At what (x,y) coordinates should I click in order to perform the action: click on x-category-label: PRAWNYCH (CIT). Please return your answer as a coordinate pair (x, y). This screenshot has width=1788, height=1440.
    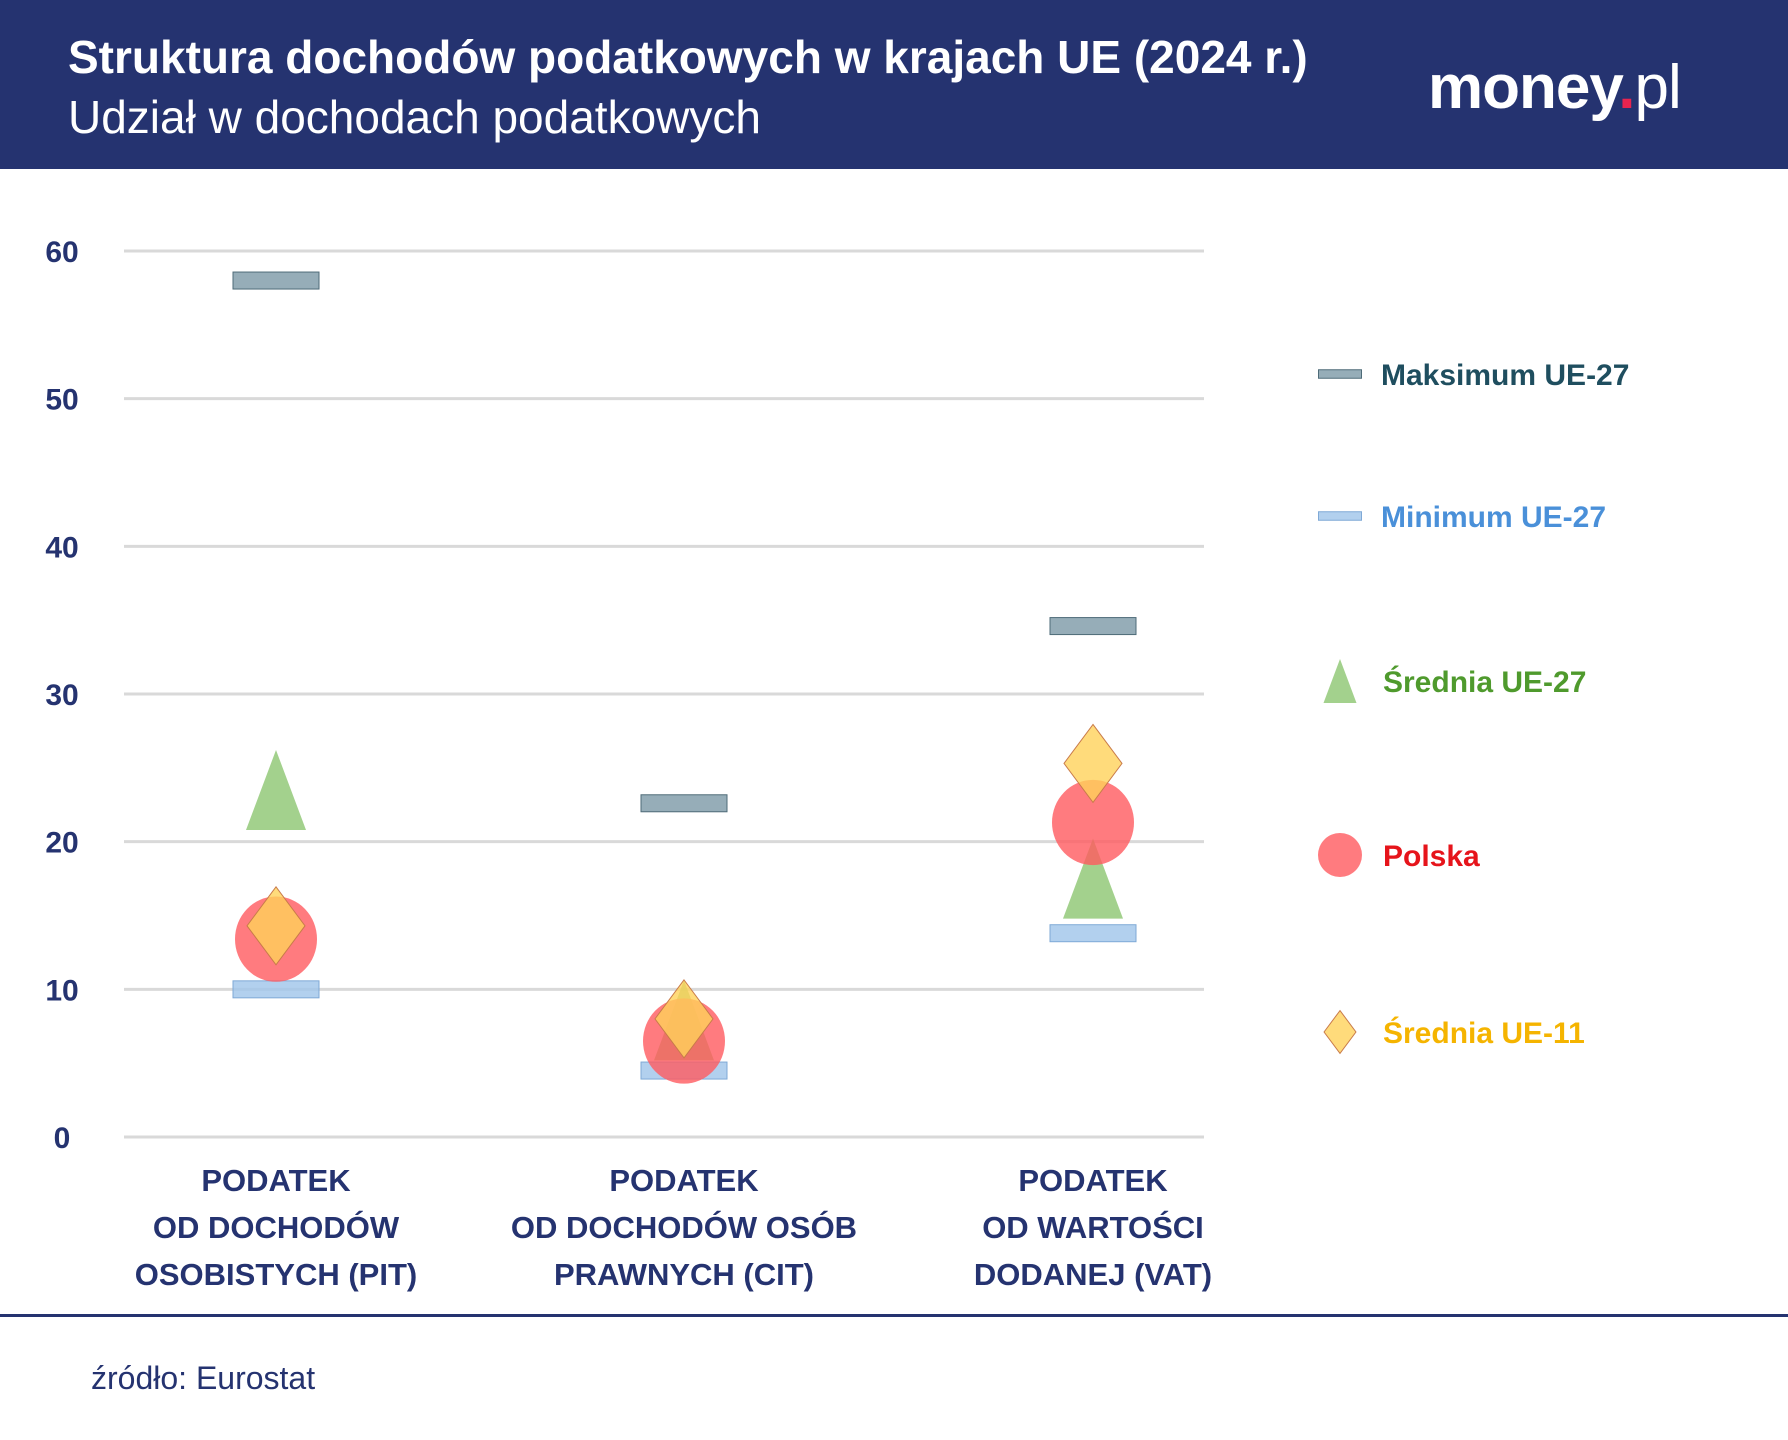
    Looking at the image, I should click on (684, 1274).